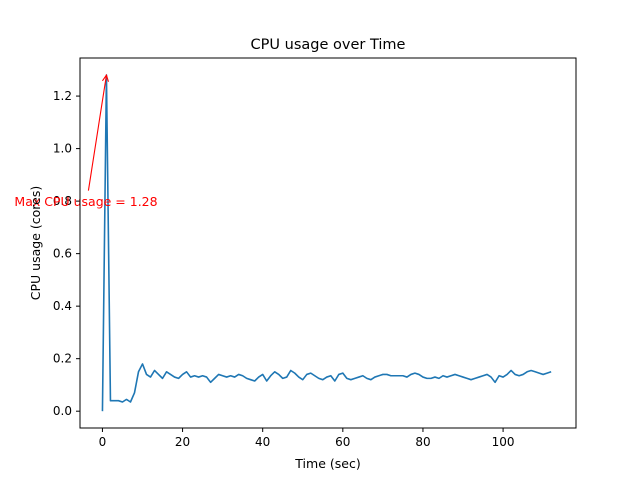  What do you see at coordinates (62, 359) in the screenshot?
I see `y-tick-label: 0.2` at bounding box center [62, 359].